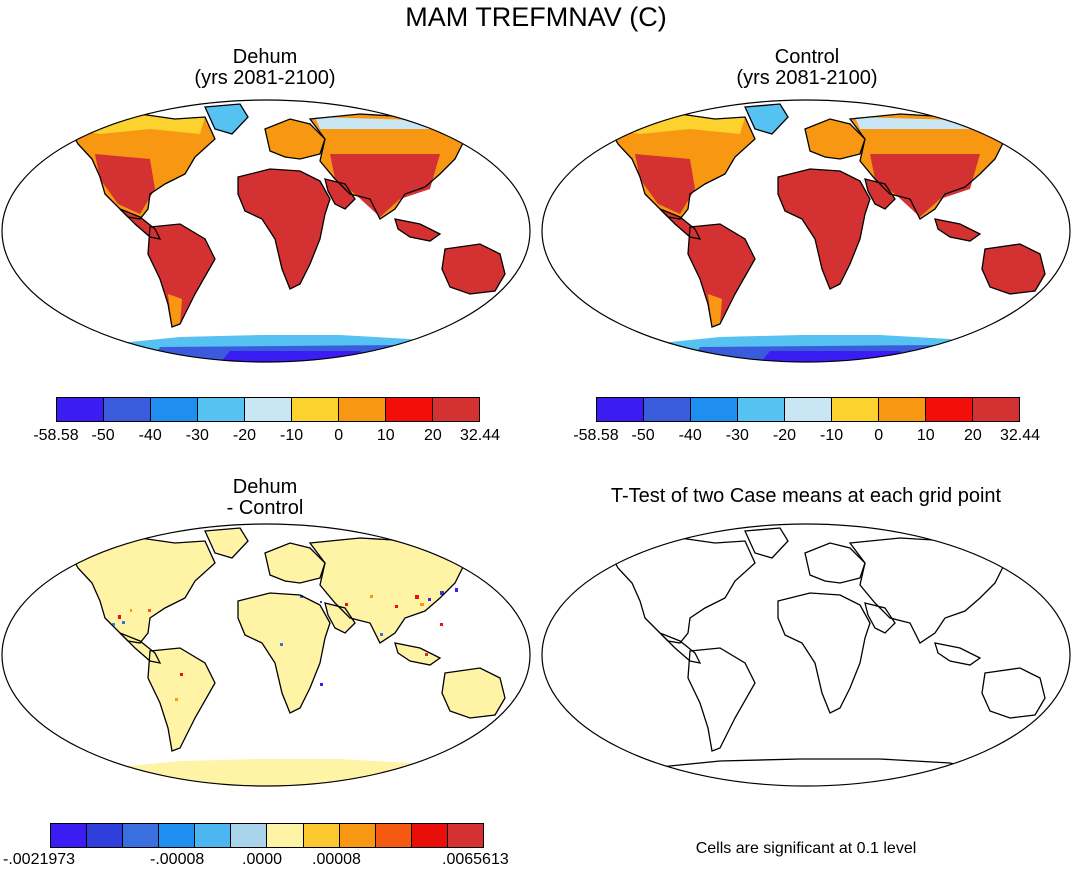 This screenshot has height=869, width=1072. I want to click on panel-title-dehum: Dehum (yrs 2081-2100), so click(265, 68).